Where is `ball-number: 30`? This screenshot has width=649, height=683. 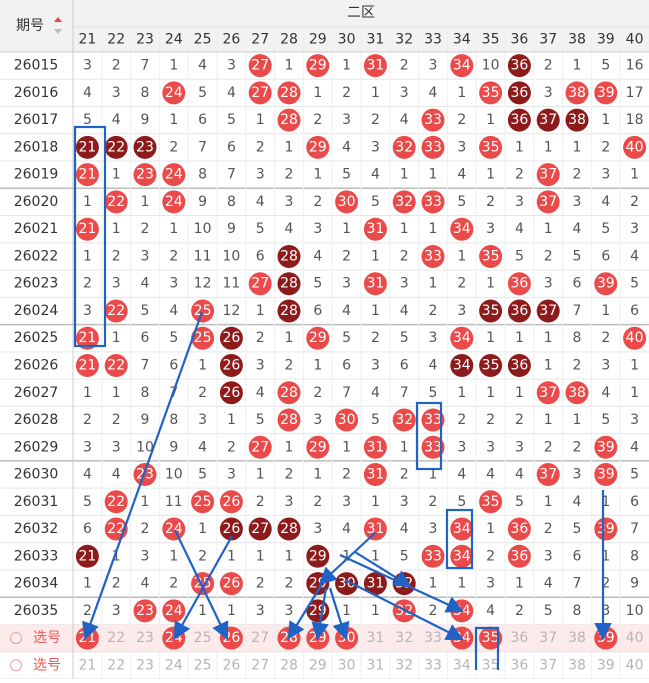
ball-number: 30 is located at coordinates (347, 638).